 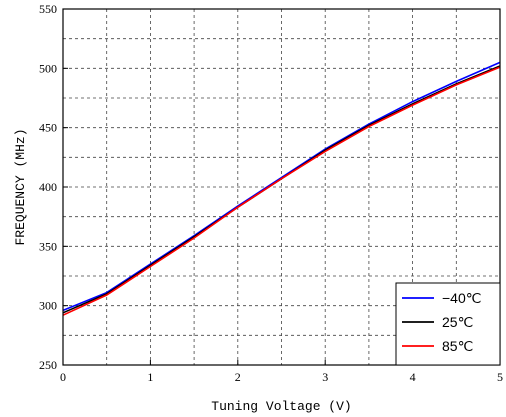 I want to click on legend: −40℃ 25℃ 85℃, so click(x=448, y=324).